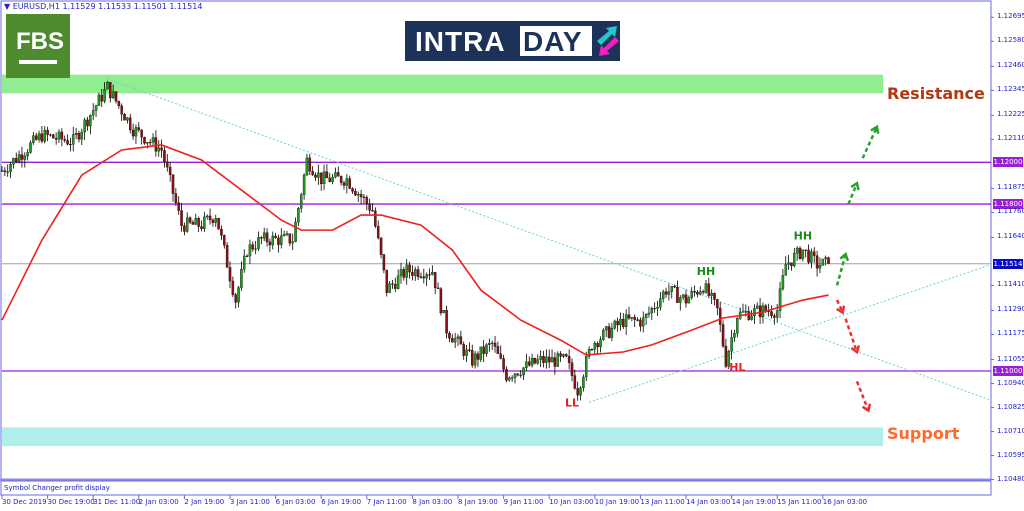 Image resolution: width=1024 pixels, height=511 pixels. Describe the element at coordinates (1010, 114) in the screenshot. I see `price-axis-label: 1.12225` at that location.